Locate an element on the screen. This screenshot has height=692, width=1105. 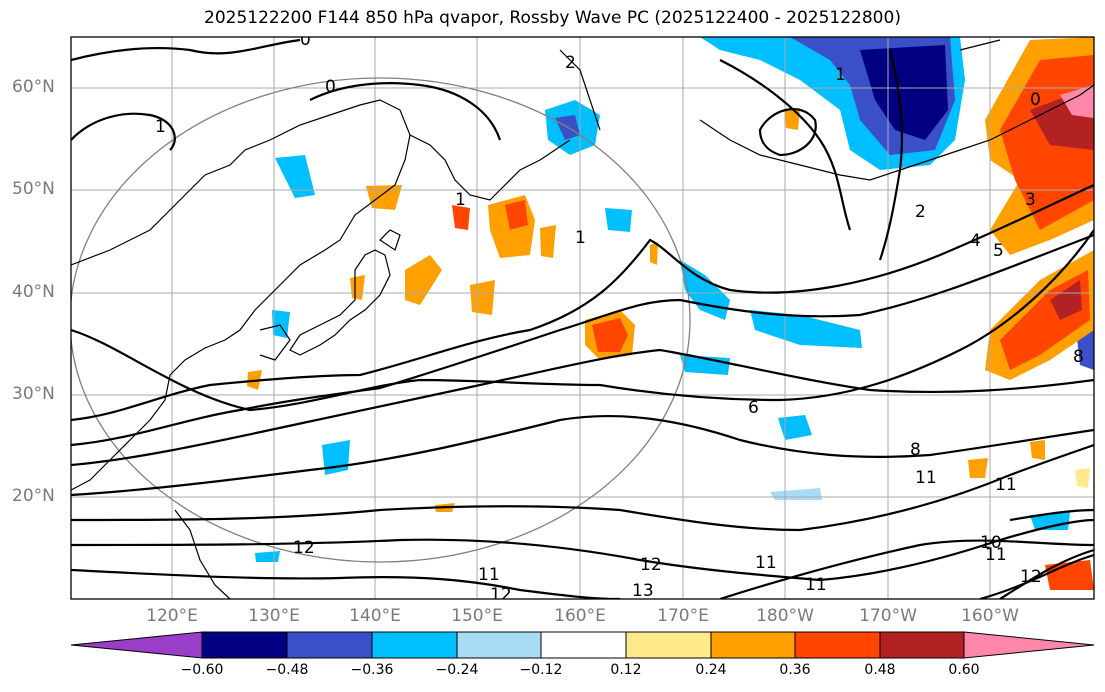
colorbar-tick: −0.36 is located at coordinates (372, 670).